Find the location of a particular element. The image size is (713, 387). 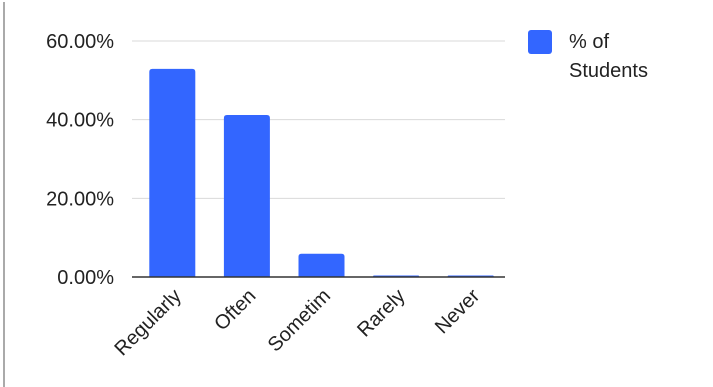

legend-label: Students is located at coordinates (608, 71).